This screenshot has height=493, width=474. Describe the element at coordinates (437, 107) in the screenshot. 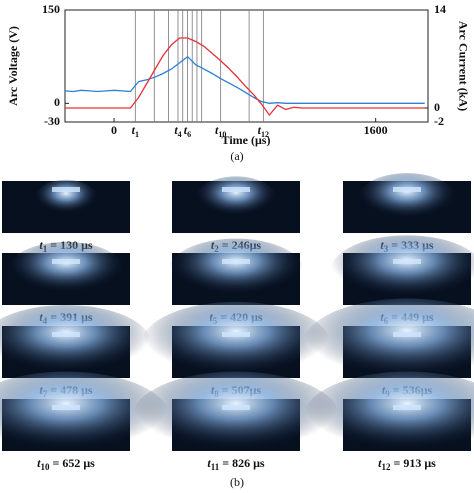

I see `y2-tick-label: 0` at that location.